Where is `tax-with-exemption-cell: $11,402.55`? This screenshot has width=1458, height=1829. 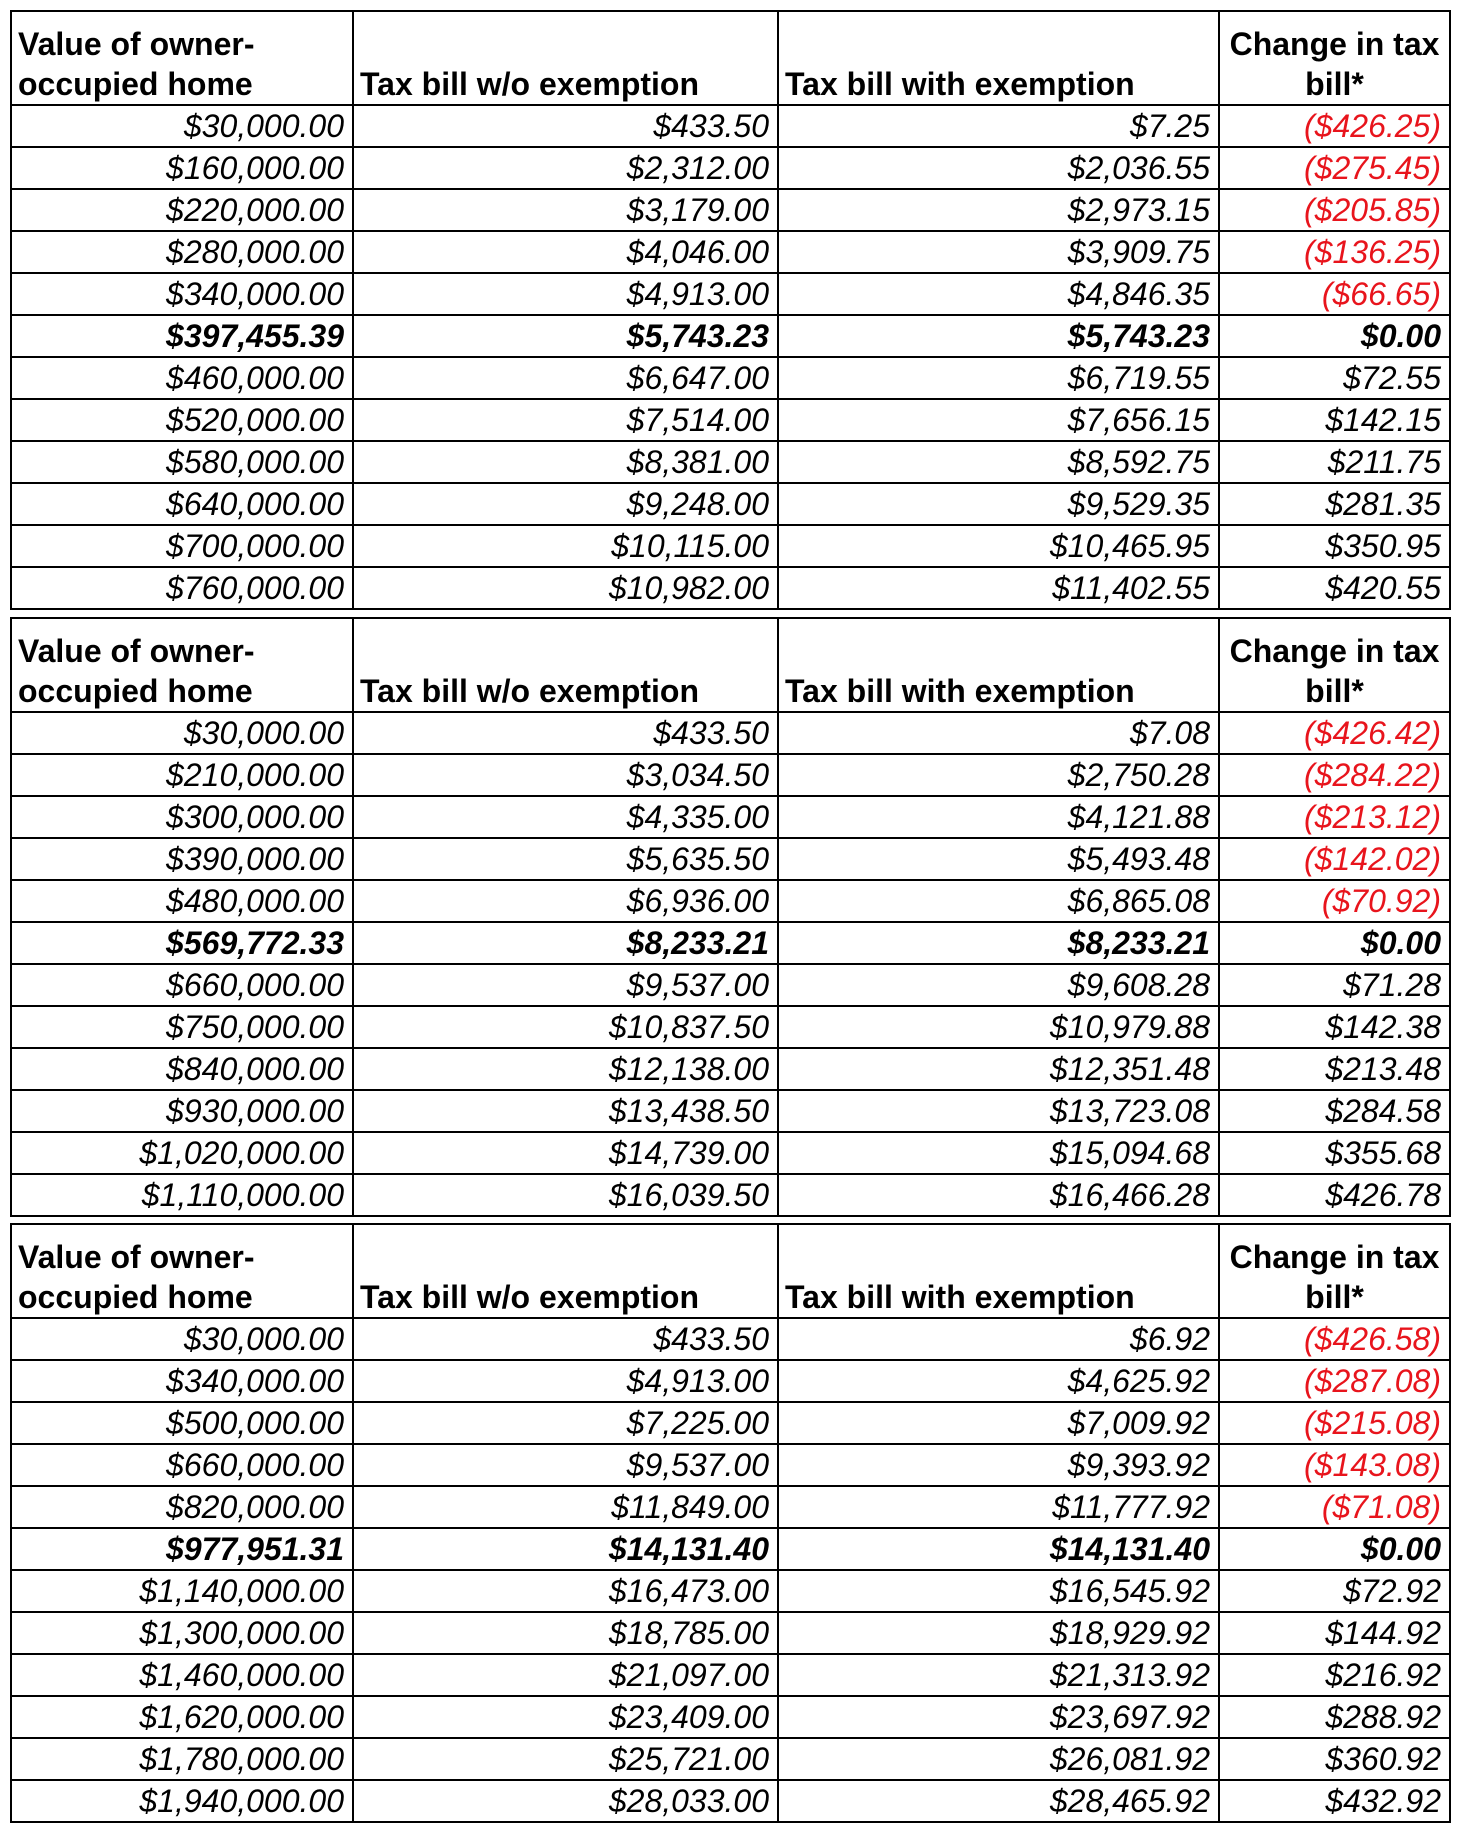 tax-with-exemption-cell: $11,402.55 is located at coordinates (998, 588).